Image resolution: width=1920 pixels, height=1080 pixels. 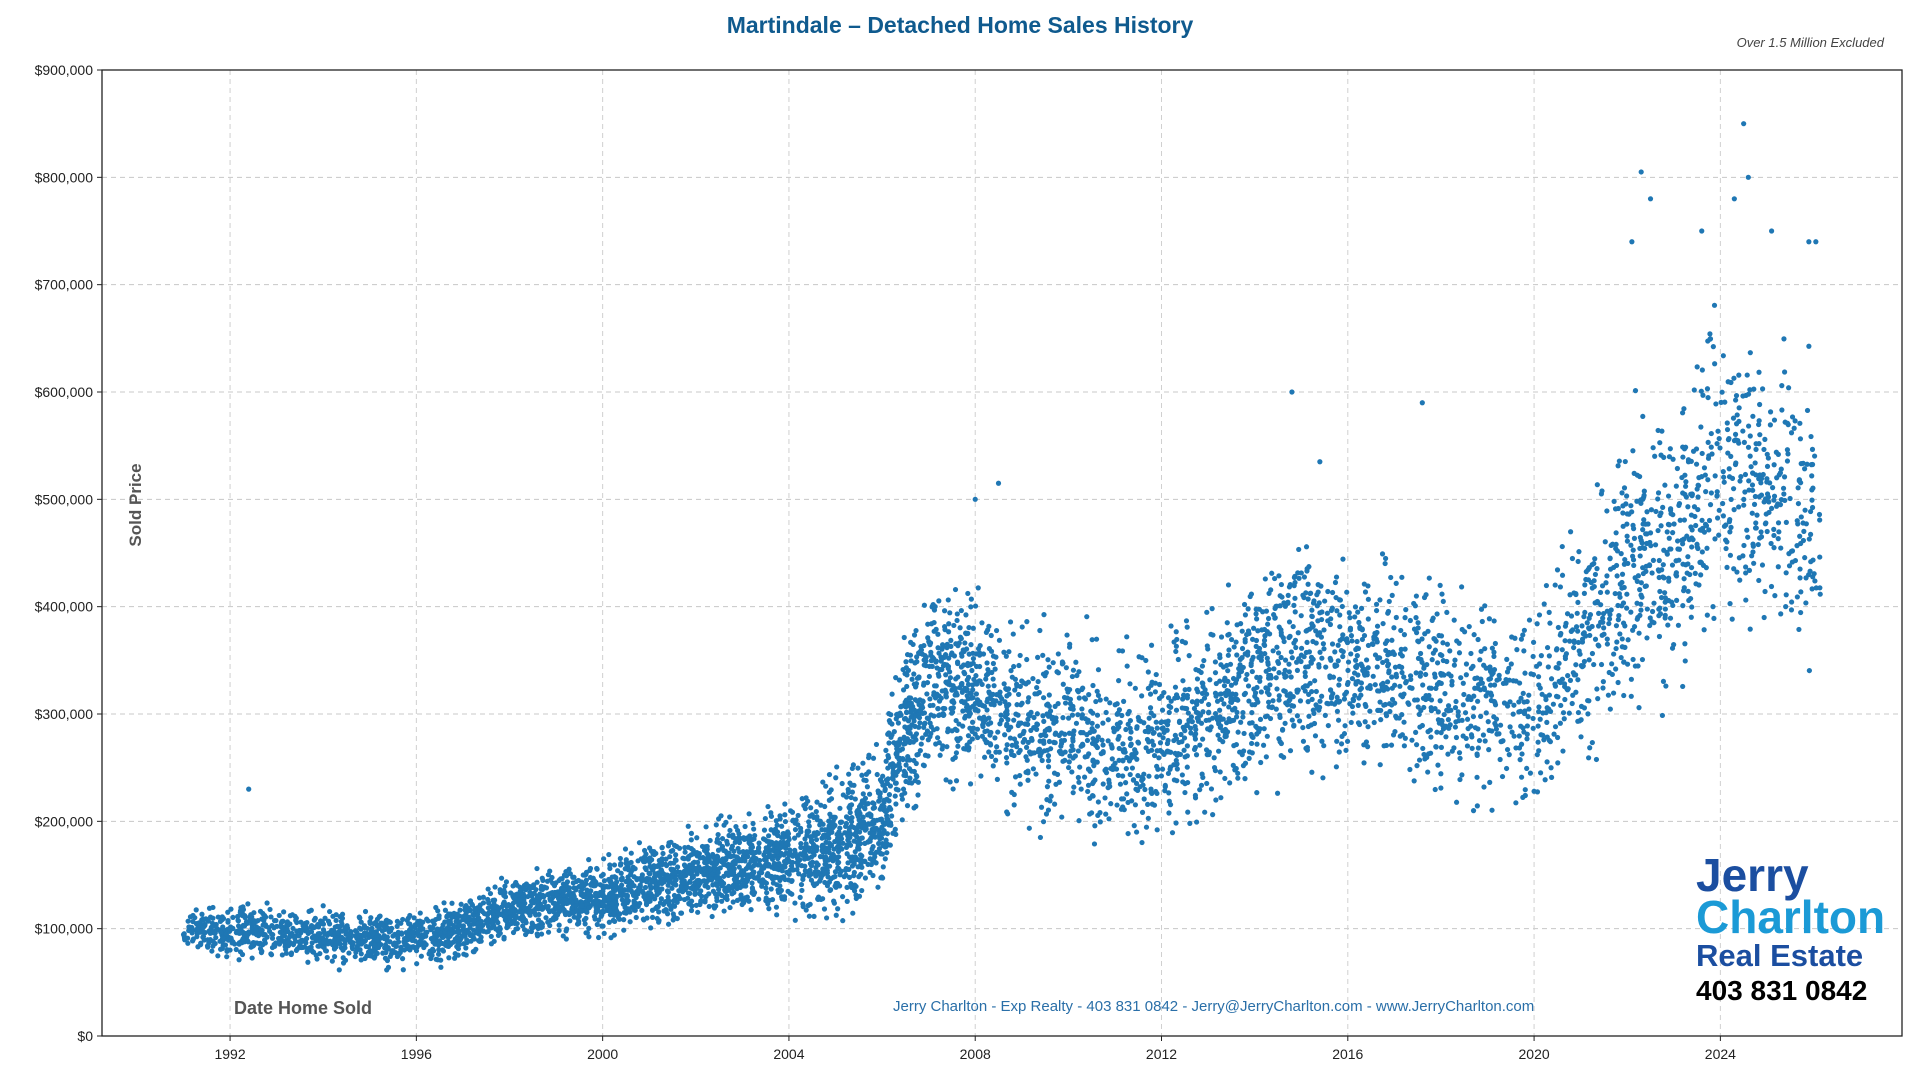 I want to click on x-tick-label: 2016, so click(x=1347, y=1054).